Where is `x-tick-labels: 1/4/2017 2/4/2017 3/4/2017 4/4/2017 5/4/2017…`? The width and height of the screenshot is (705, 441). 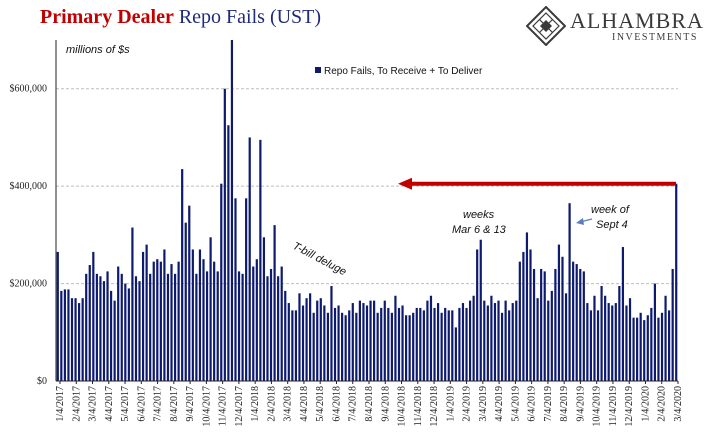 x-tick-labels: 1/4/2017 2/4/2017 3/4/2017 4/4/2017 5/4/2017… is located at coordinates (369, 406).